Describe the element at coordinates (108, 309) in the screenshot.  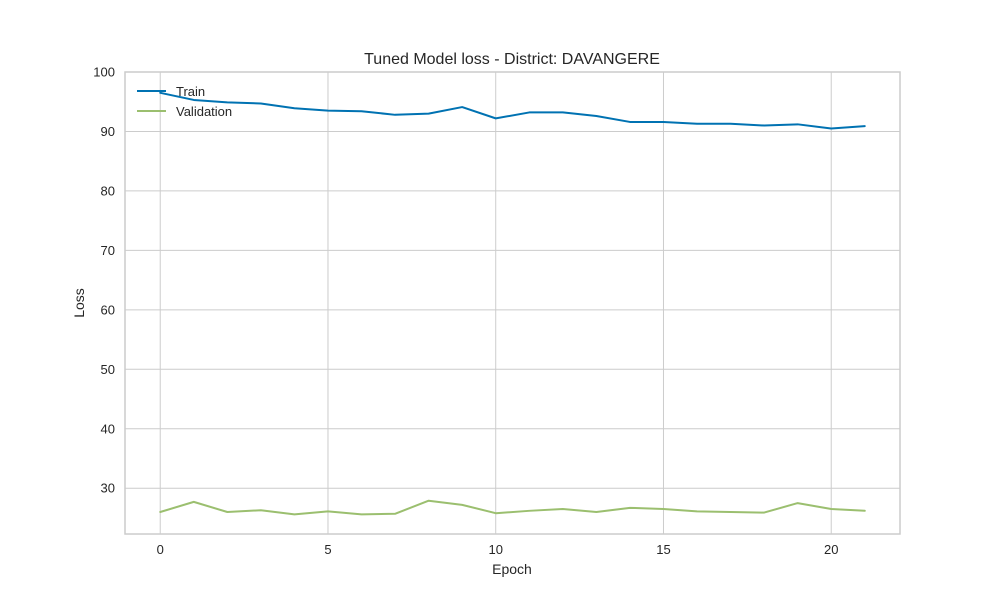
I see `y-tick-label: 60` at that location.